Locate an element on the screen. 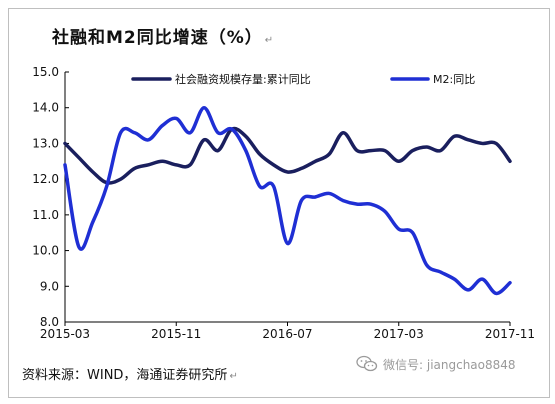  y-tick-label: 14.0 is located at coordinates (45, 108).